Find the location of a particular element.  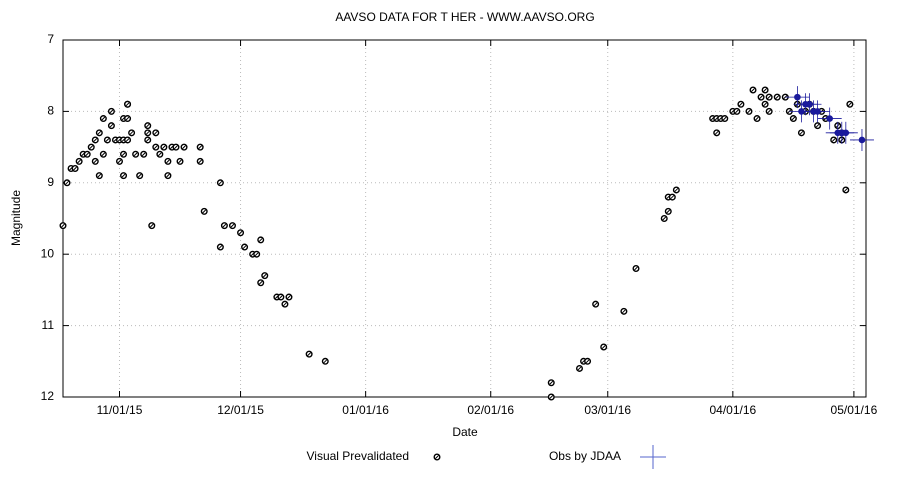

x-tick-label: 02/01/16 is located at coordinates (490, 410).